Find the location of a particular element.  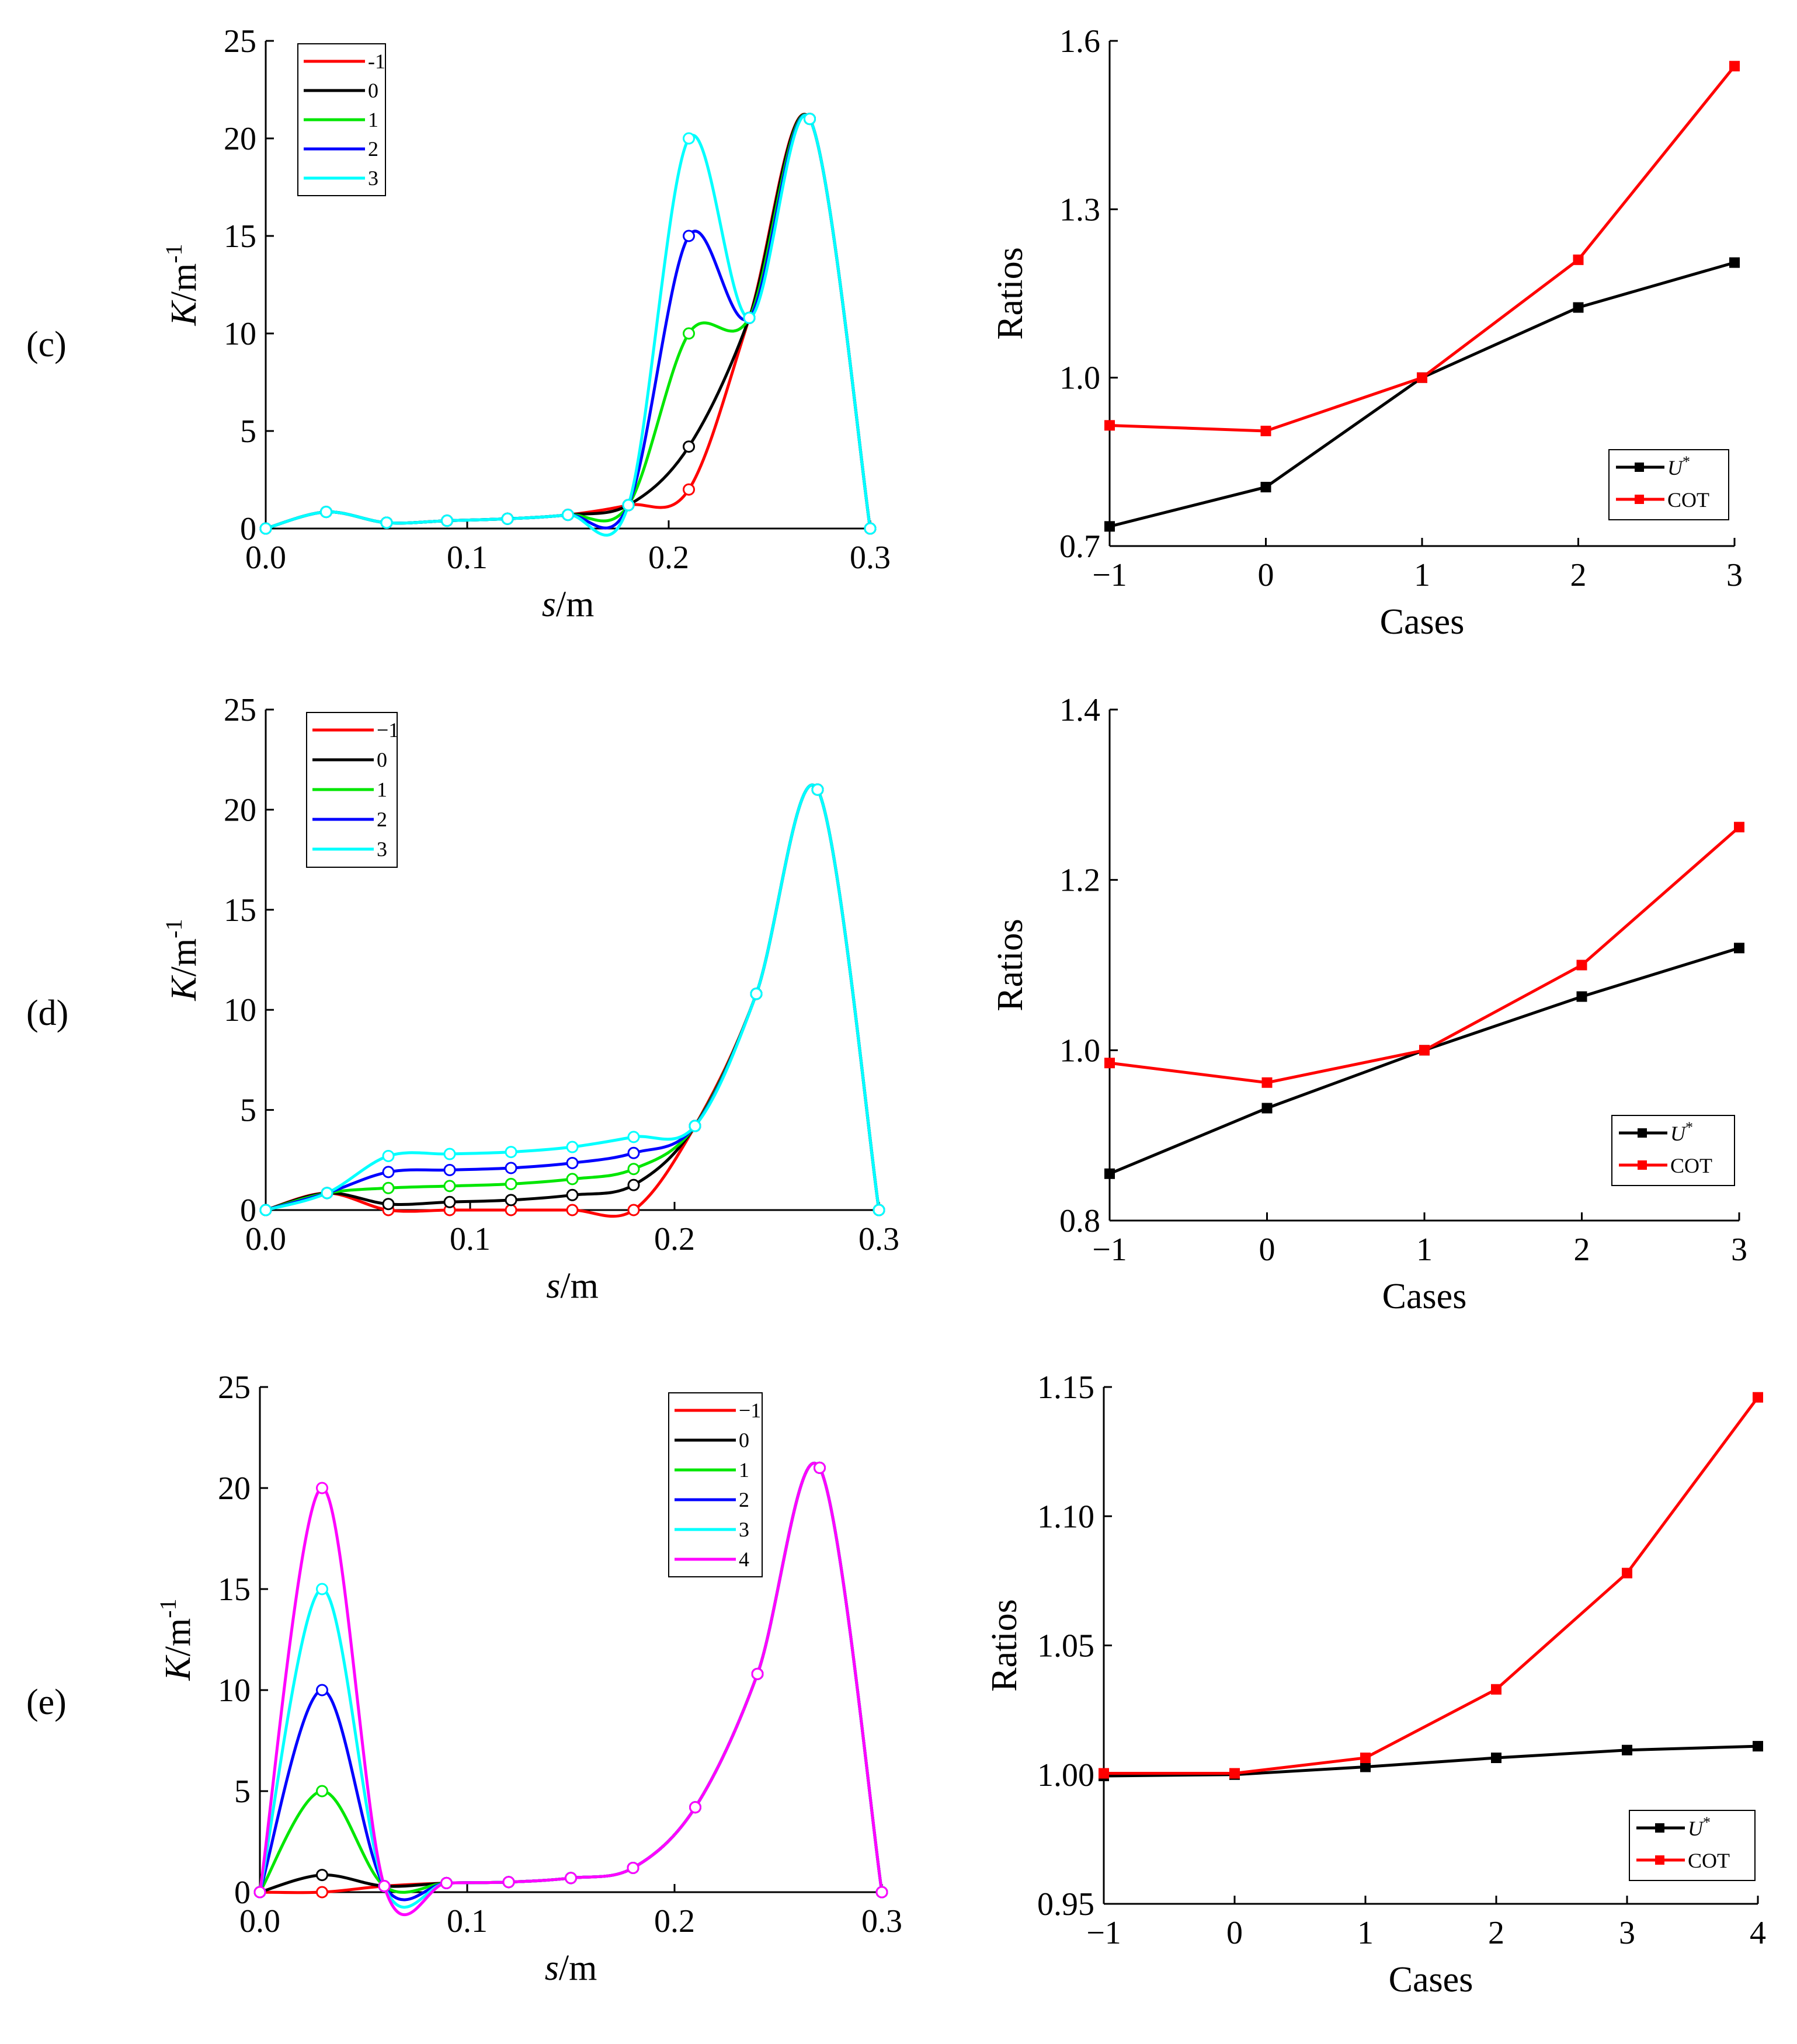

chart-d-left: 0.0 0.1 0.2 0.3 0 5 10 15 20 25 s/m K/m-1 −1 0 1 2 3 is located at coordinates (530, 999).